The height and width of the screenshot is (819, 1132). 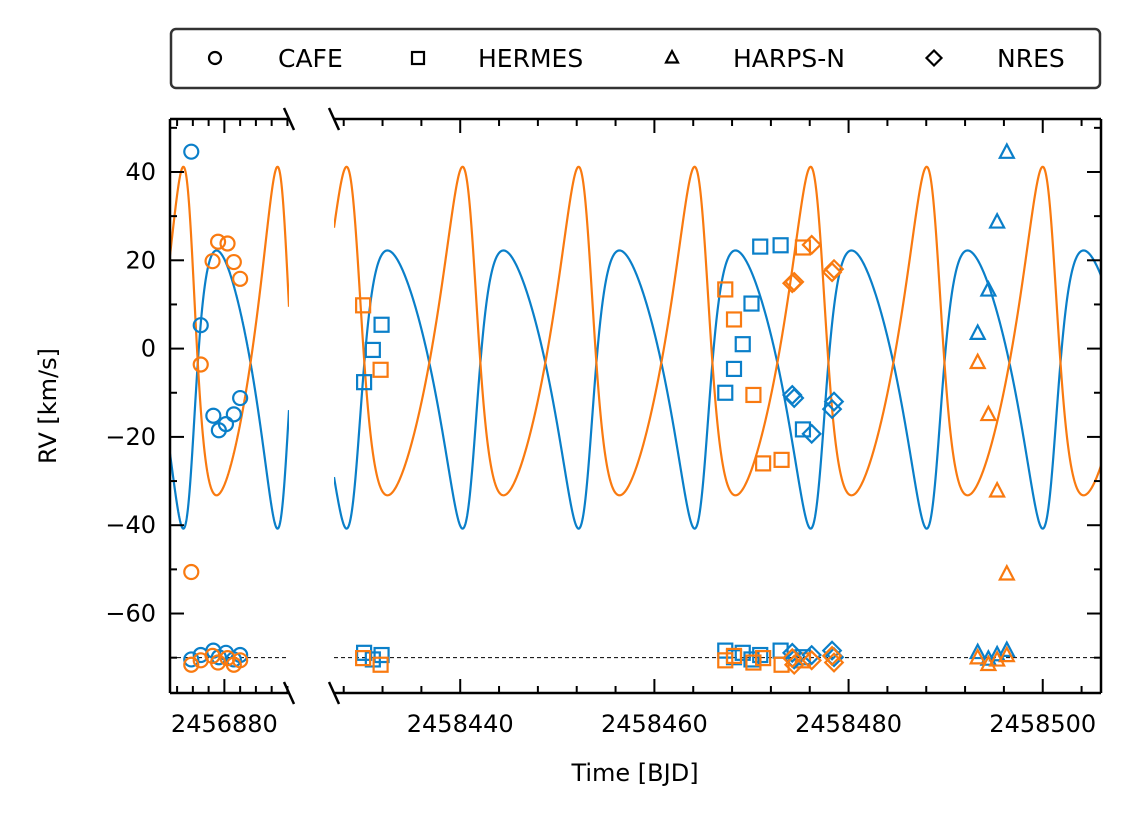 What do you see at coordinates (381, 655) in the screenshot?
I see `hermes-primary-residual-point` at bounding box center [381, 655].